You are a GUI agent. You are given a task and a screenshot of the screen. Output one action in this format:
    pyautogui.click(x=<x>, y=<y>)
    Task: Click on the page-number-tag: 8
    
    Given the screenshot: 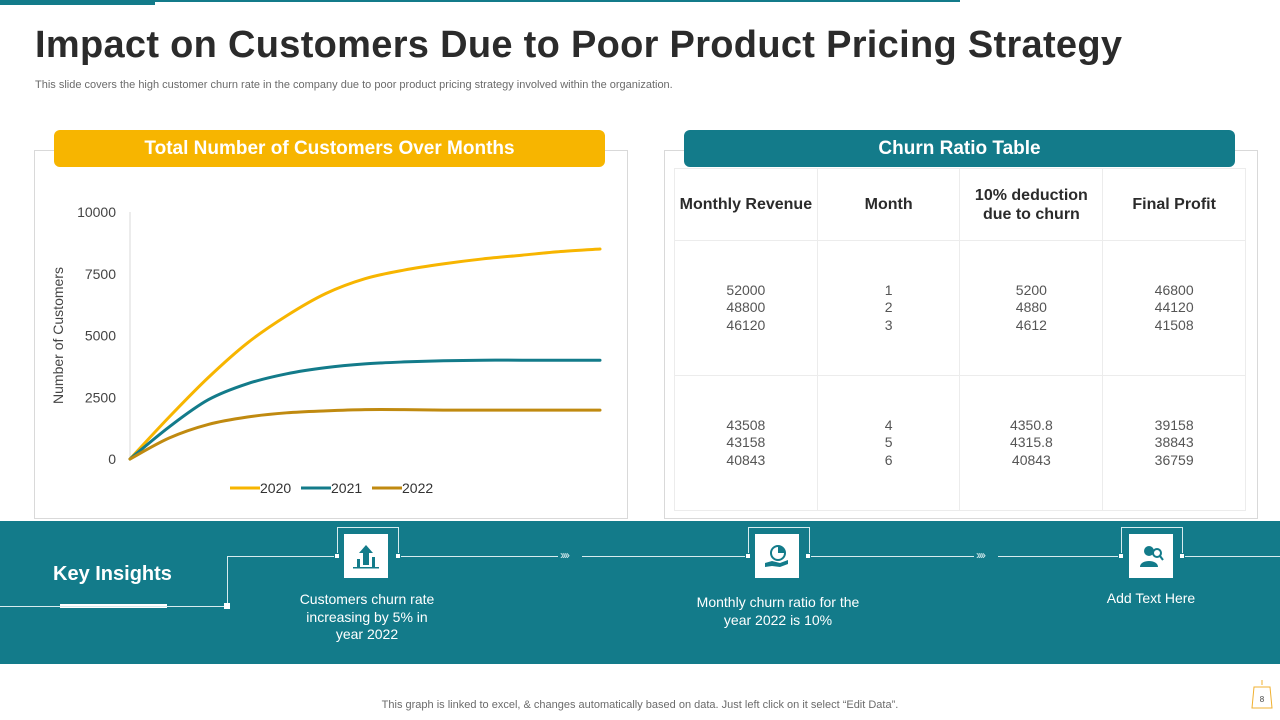 What is the action you would take?
    pyautogui.click(x=1262, y=694)
    